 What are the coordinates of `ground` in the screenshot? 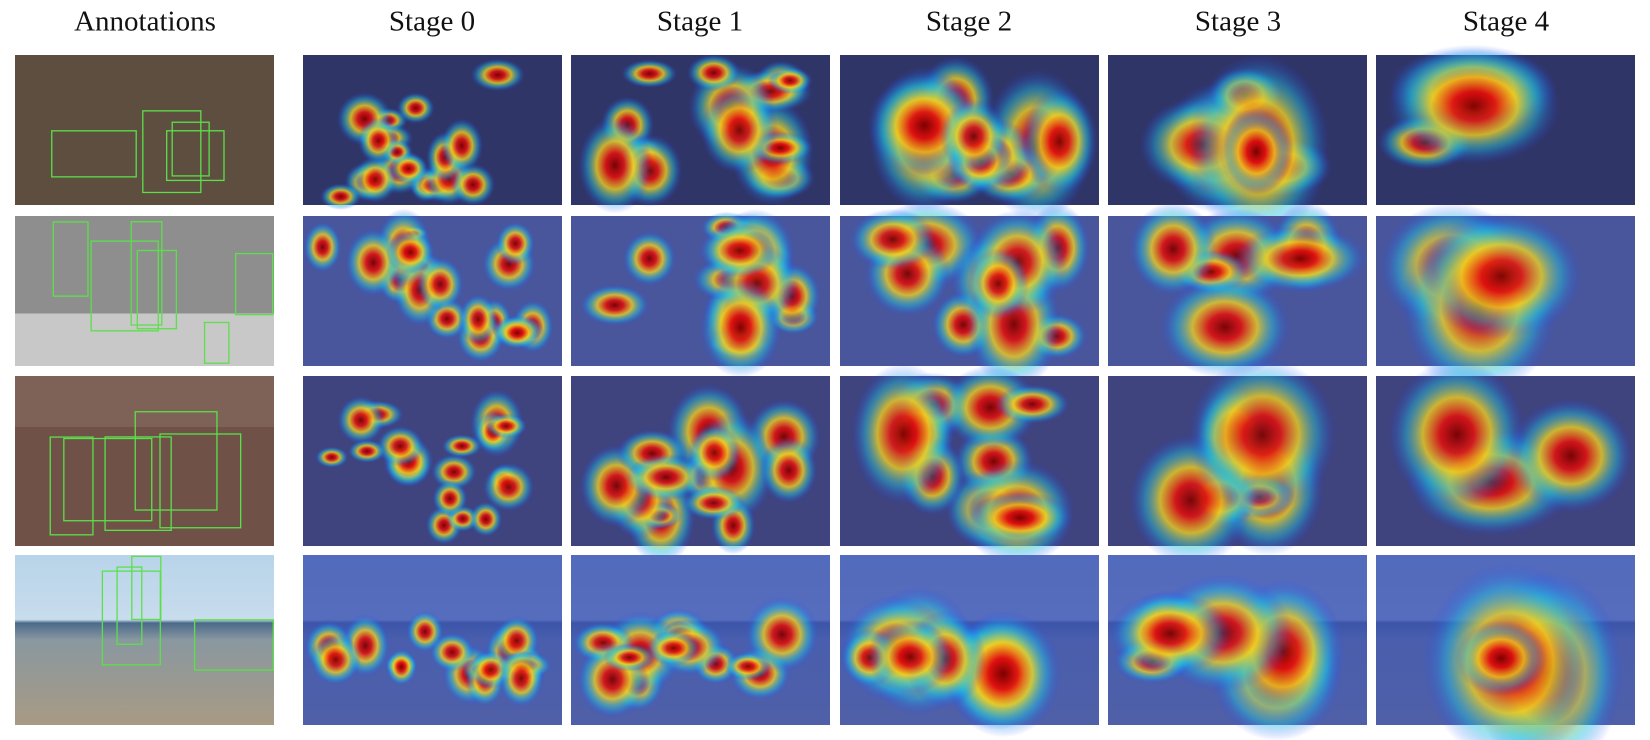 It's located at (144, 339).